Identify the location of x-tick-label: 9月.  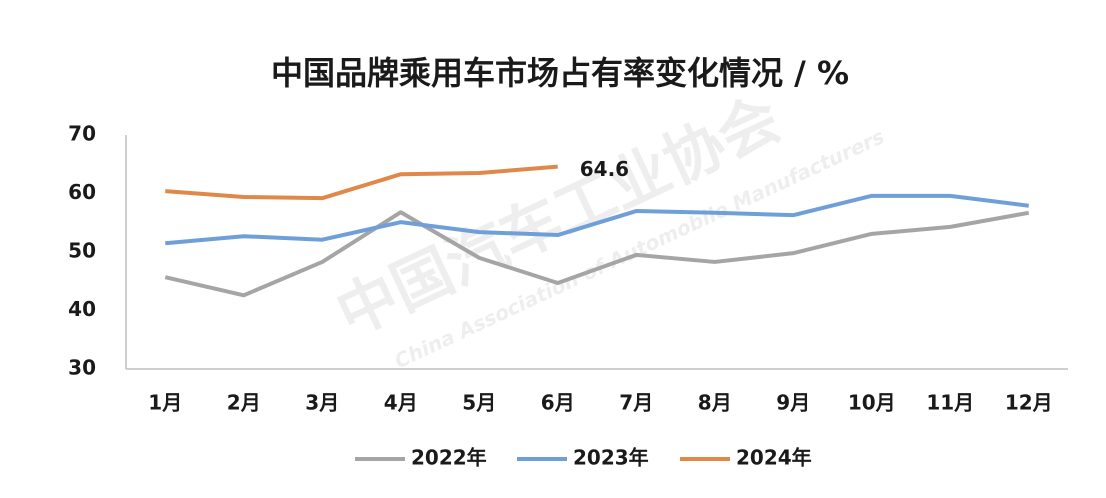
(793, 403).